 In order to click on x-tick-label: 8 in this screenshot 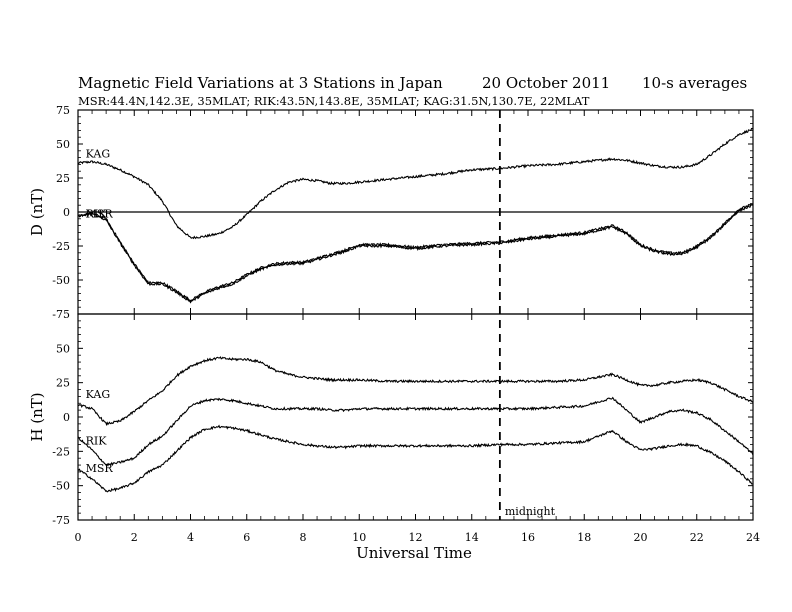, I will do `click(303, 537)`.